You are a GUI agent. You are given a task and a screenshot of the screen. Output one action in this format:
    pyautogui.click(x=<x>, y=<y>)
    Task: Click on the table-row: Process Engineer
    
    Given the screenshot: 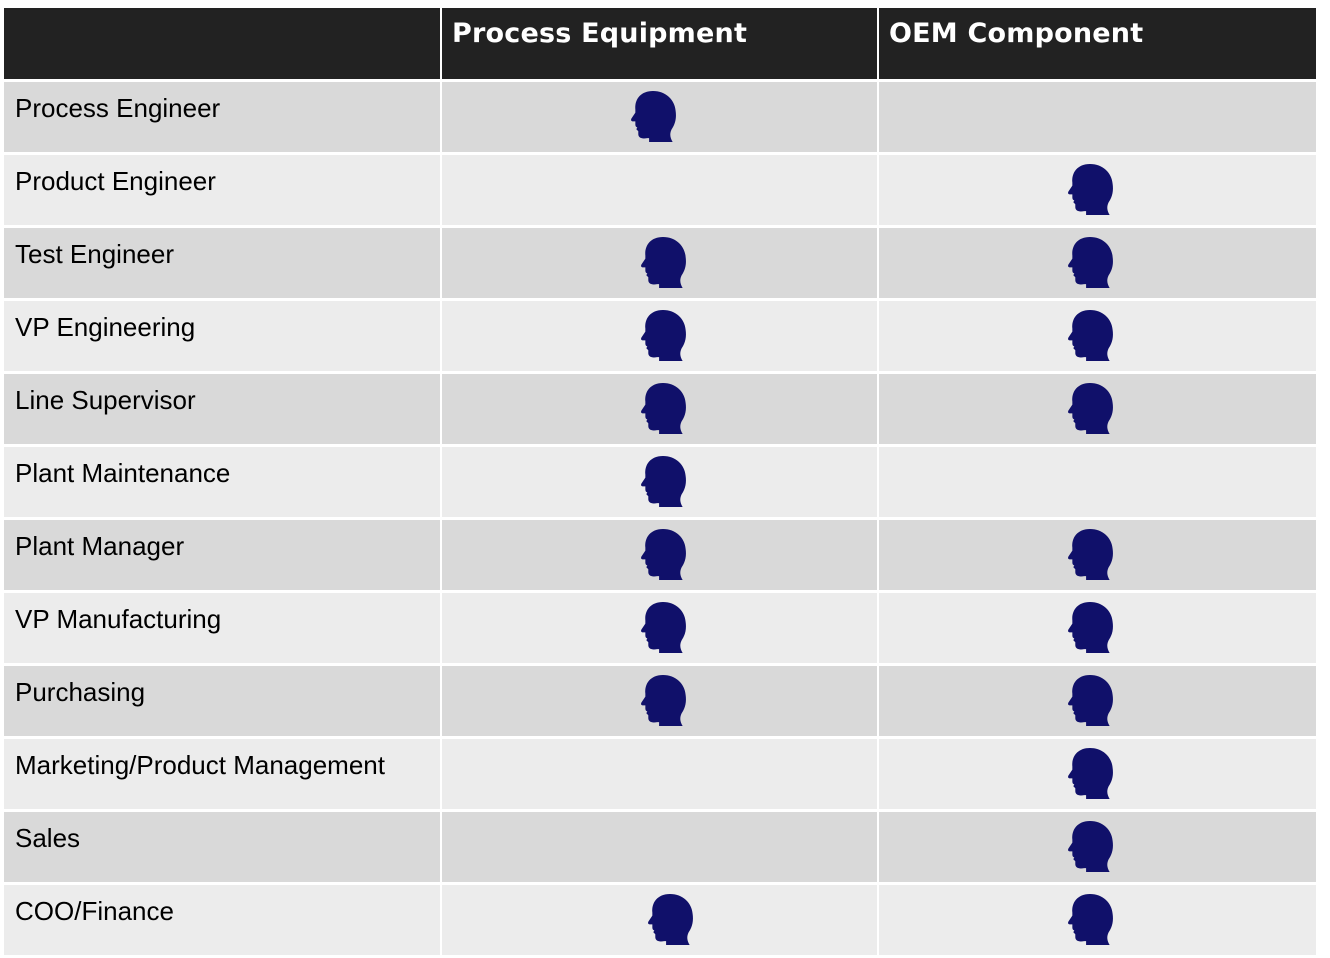 What is the action you would take?
    pyautogui.click(x=660, y=117)
    